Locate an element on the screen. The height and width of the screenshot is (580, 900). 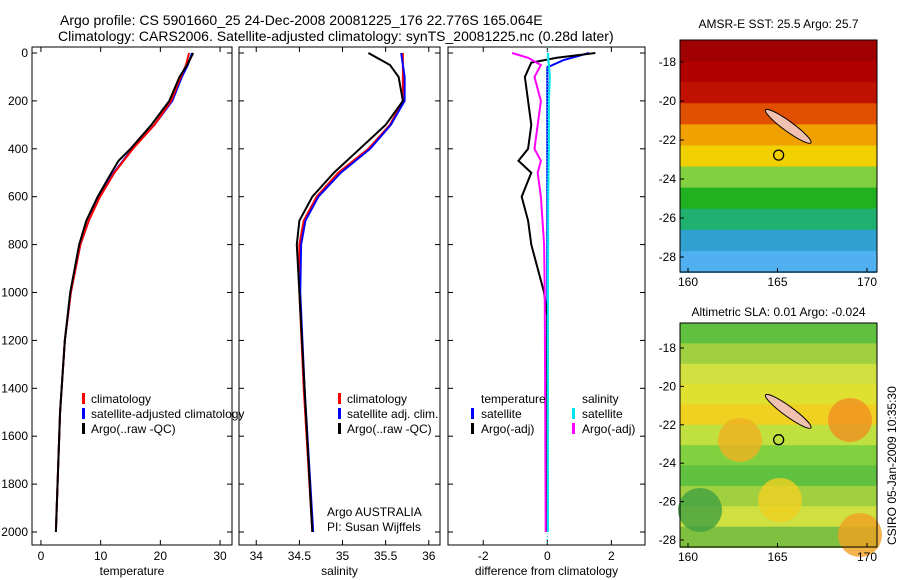
x-tick-label: 35.5 is located at coordinates (386, 556).